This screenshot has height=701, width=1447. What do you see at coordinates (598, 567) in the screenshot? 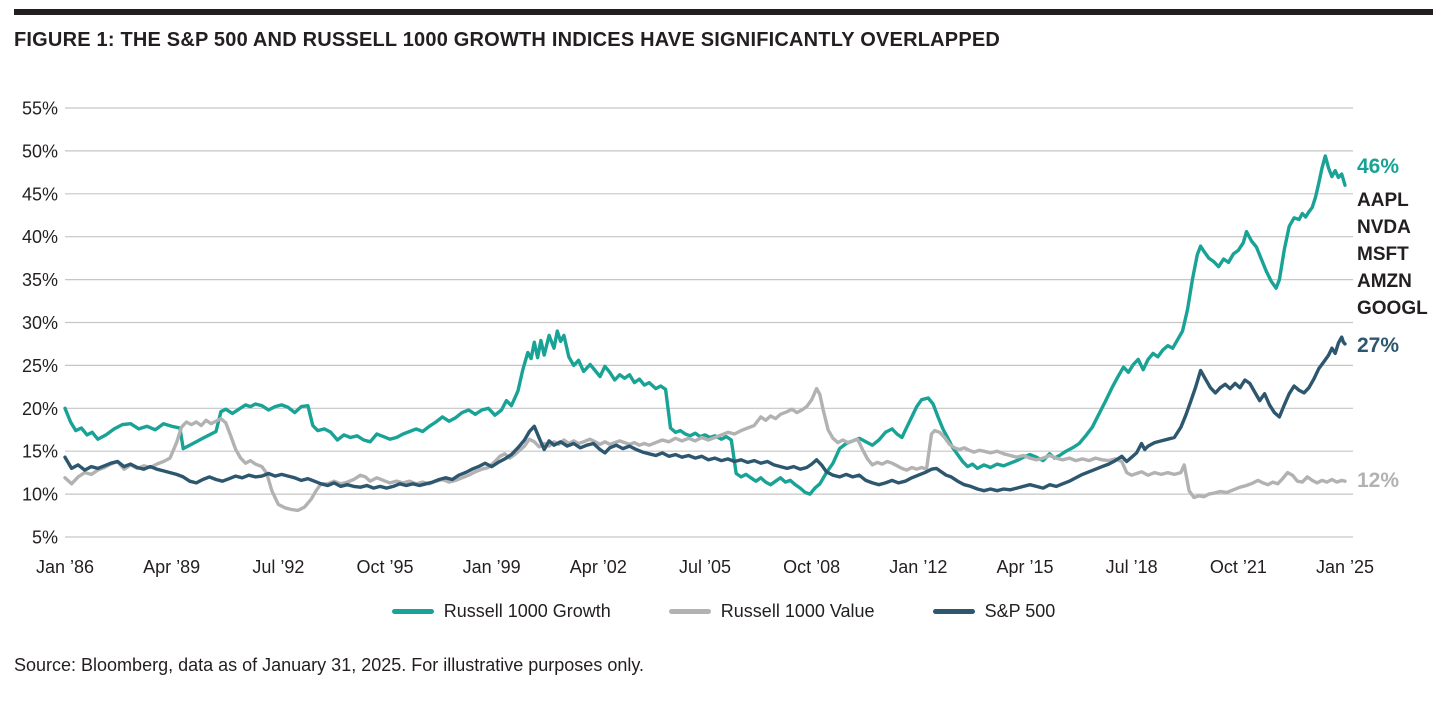
I see `x-axis-tick-label: Apr ’02` at bounding box center [598, 567].